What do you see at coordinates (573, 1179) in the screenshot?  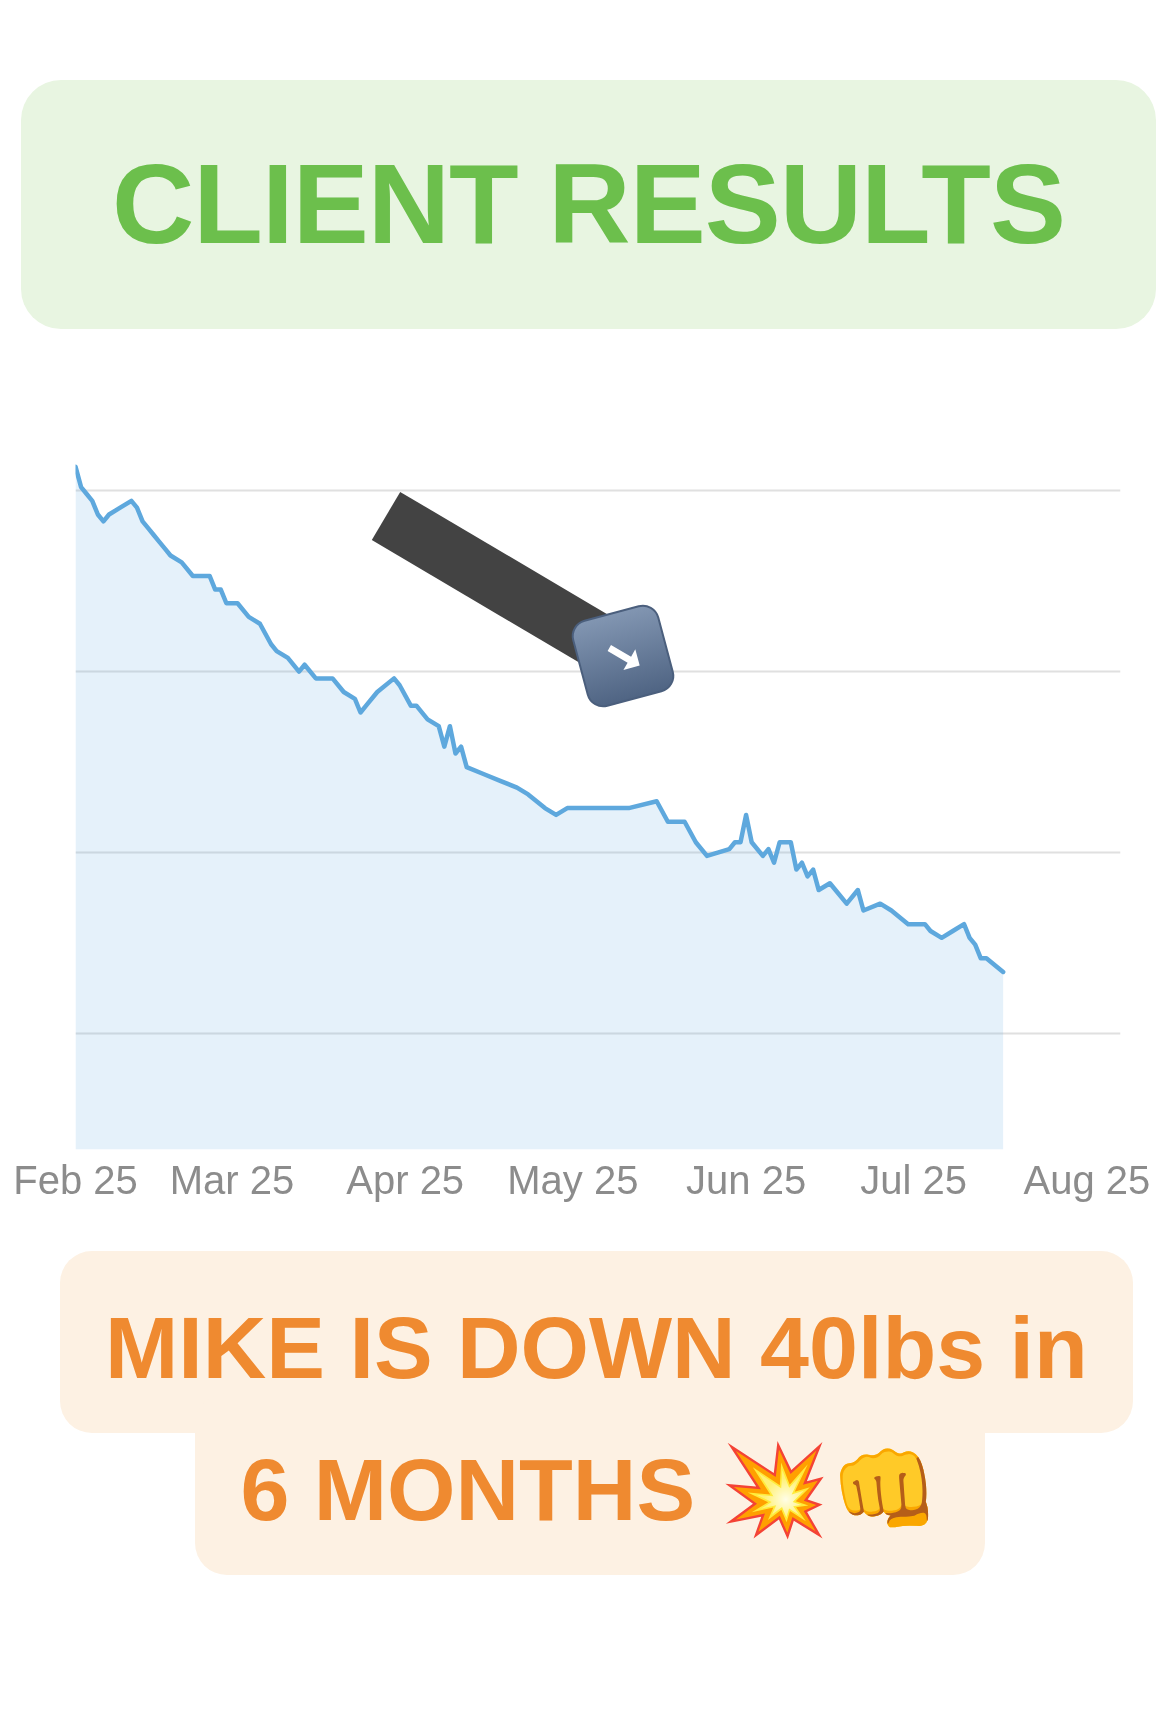 I see `x-tick-label: May 25` at bounding box center [573, 1179].